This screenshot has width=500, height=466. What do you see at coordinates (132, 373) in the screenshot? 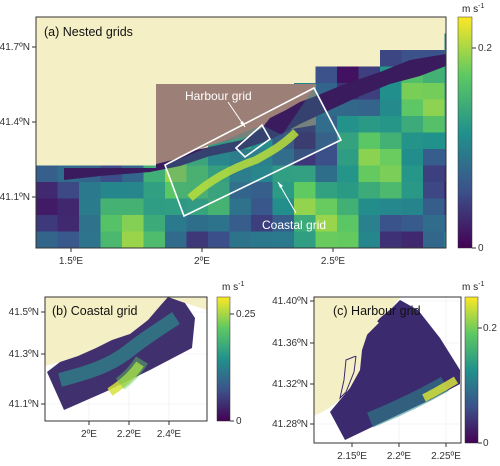
I see `panel-b-jet-halo` at bounding box center [132, 373].